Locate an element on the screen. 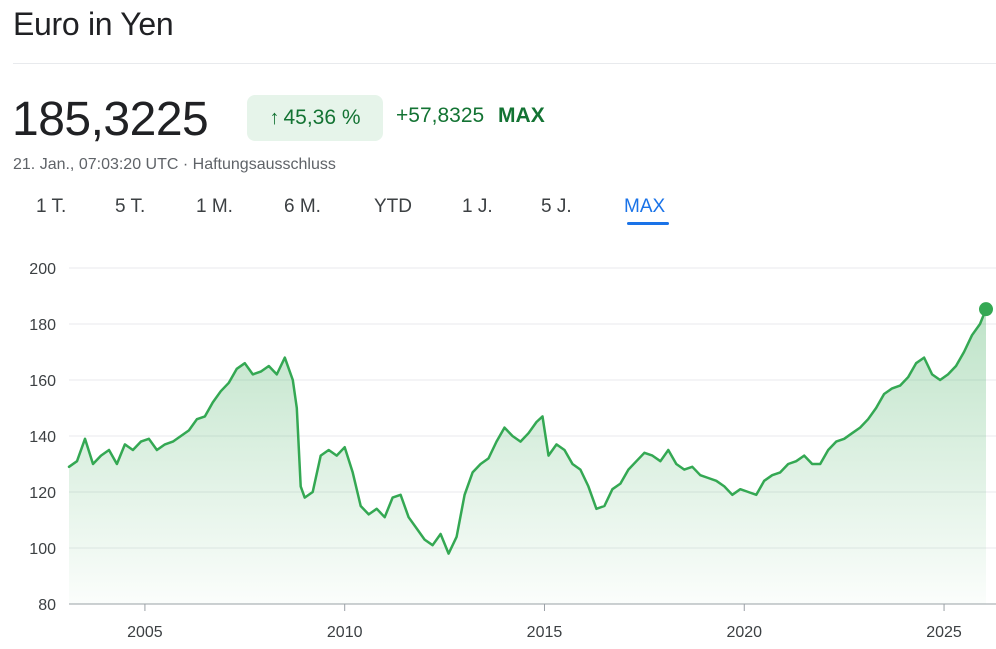 The height and width of the screenshot is (649, 996). tab-6-months: 6 M. is located at coordinates (302, 206).